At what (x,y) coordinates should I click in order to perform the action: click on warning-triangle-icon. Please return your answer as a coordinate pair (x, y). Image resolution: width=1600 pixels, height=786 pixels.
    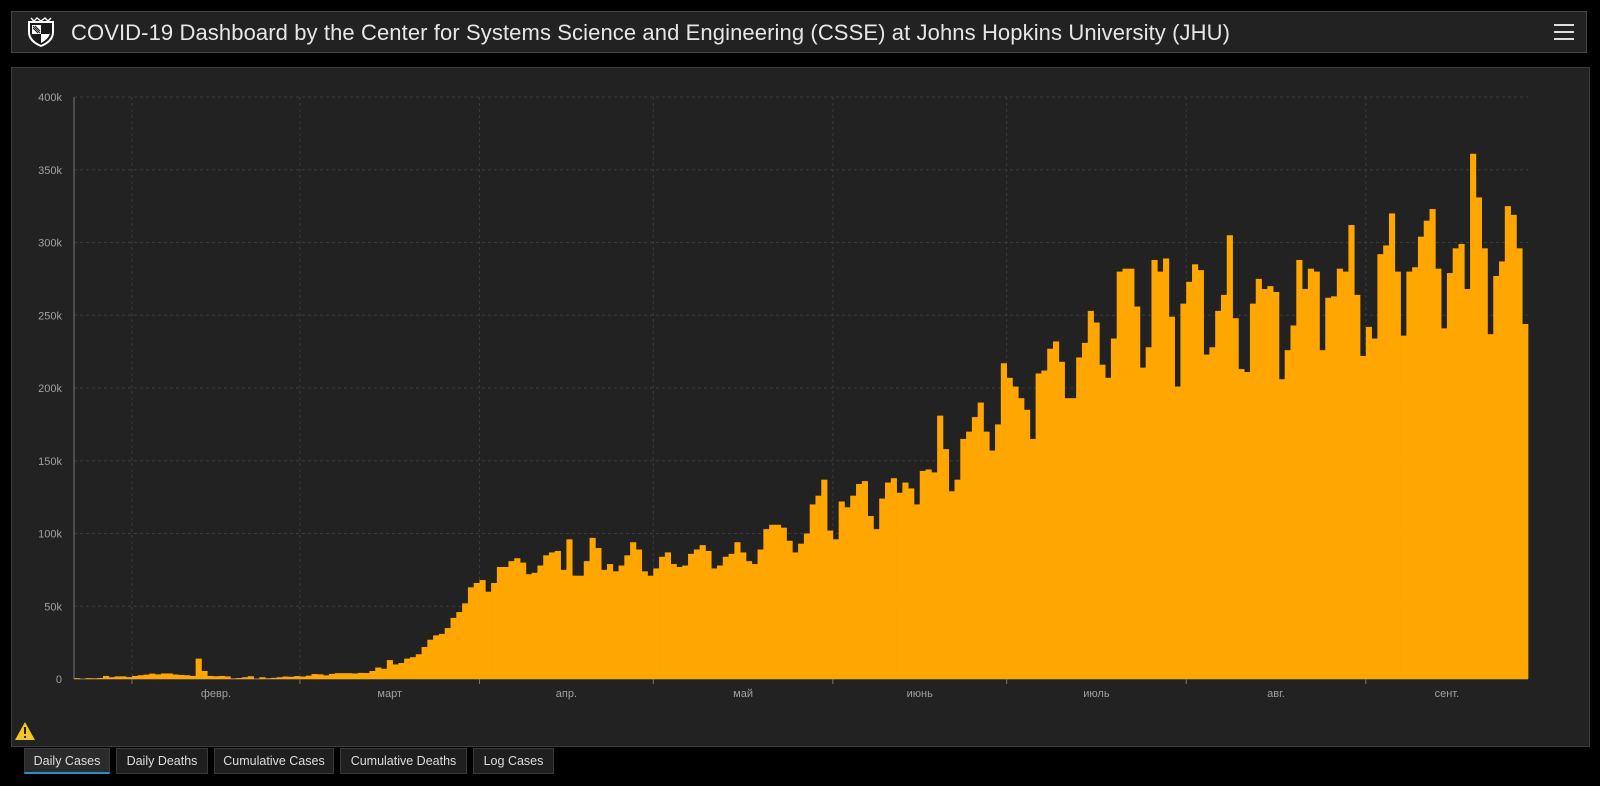
    Looking at the image, I should click on (25, 731).